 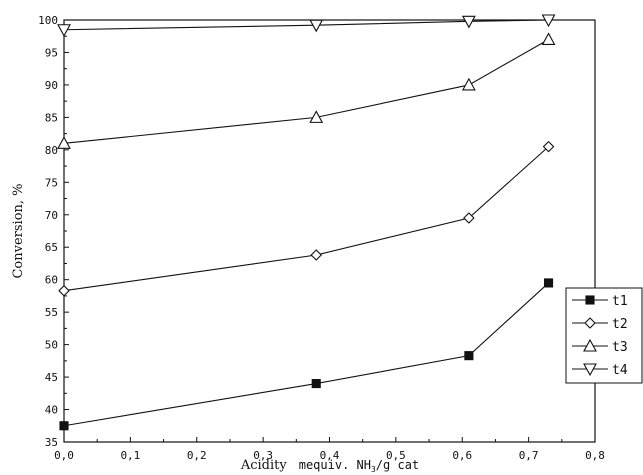 I want to click on x-axis-title-acidity: Acidity, so click(x=264, y=465).